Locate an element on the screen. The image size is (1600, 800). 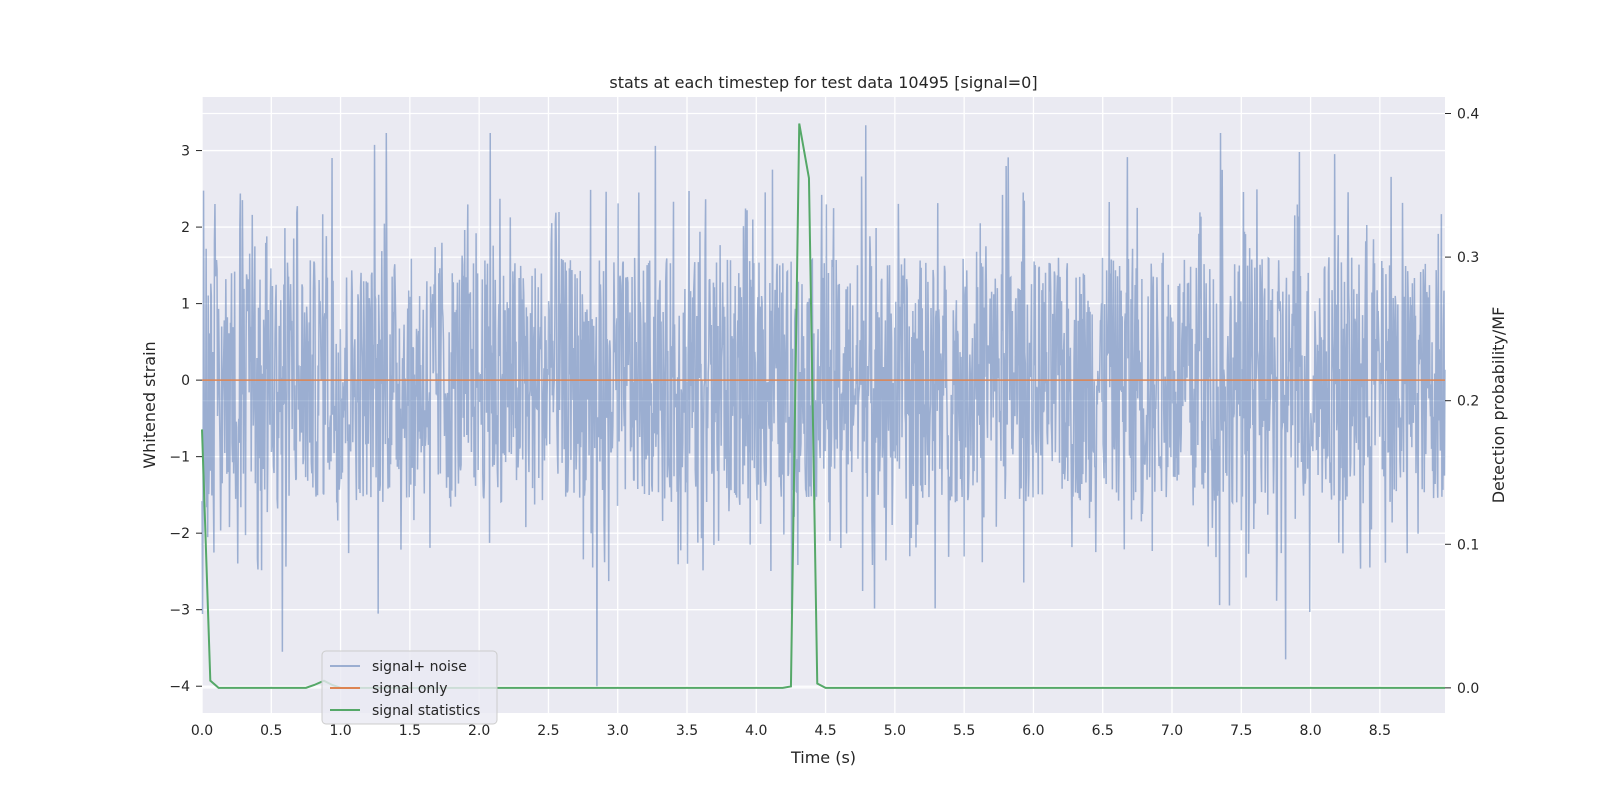
y-axis-label: Whitened strain is located at coordinates (149, 404).